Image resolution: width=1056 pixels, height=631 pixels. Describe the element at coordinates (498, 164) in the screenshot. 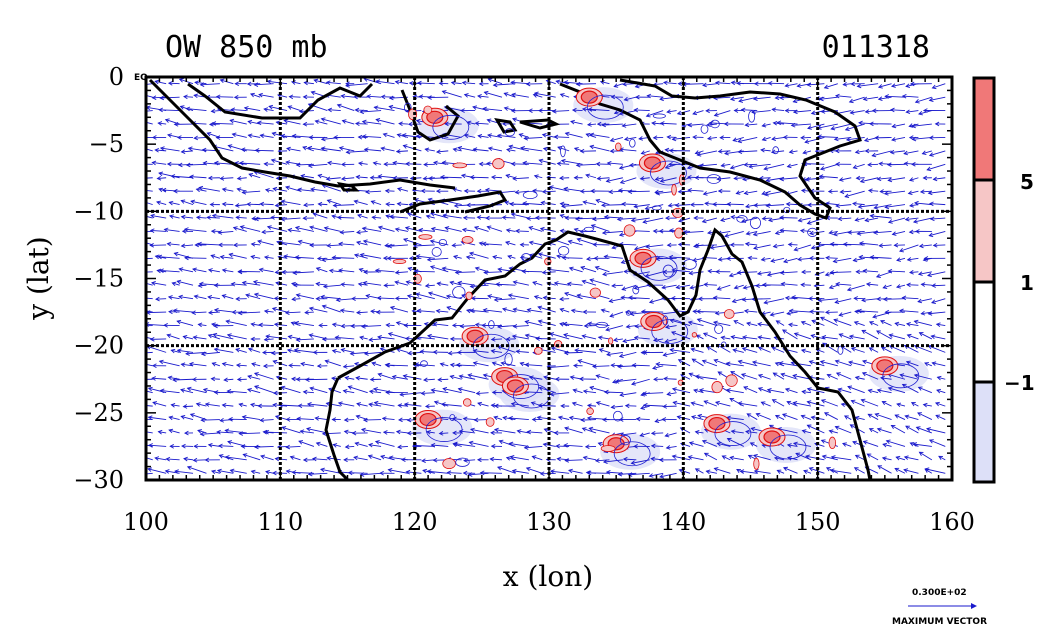

I see `small-positive-contour` at that location.